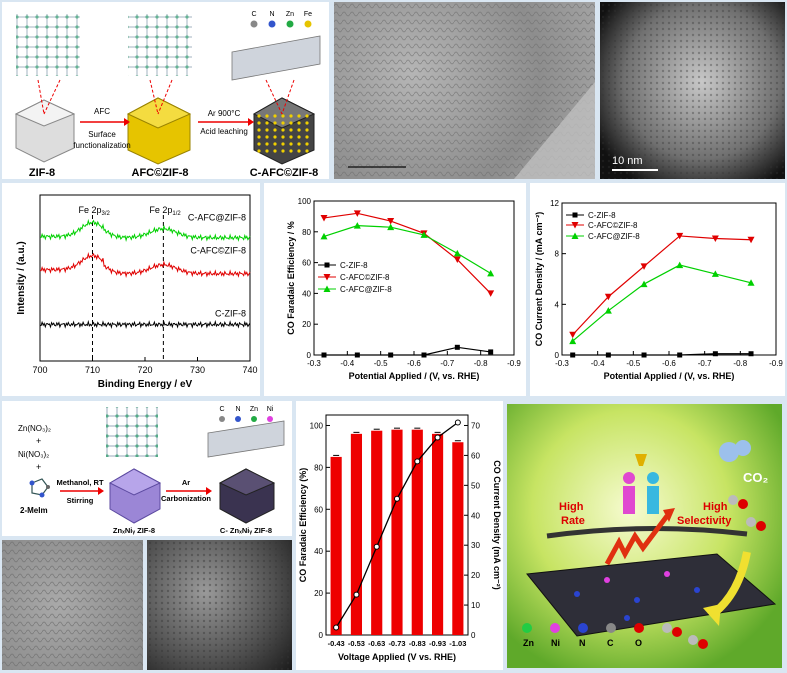 The width and height of the screenshot is (787, 673). Describe the element at coordinates (321, 635) in the screenshot. I see `y-tick-label: 0` at that location.